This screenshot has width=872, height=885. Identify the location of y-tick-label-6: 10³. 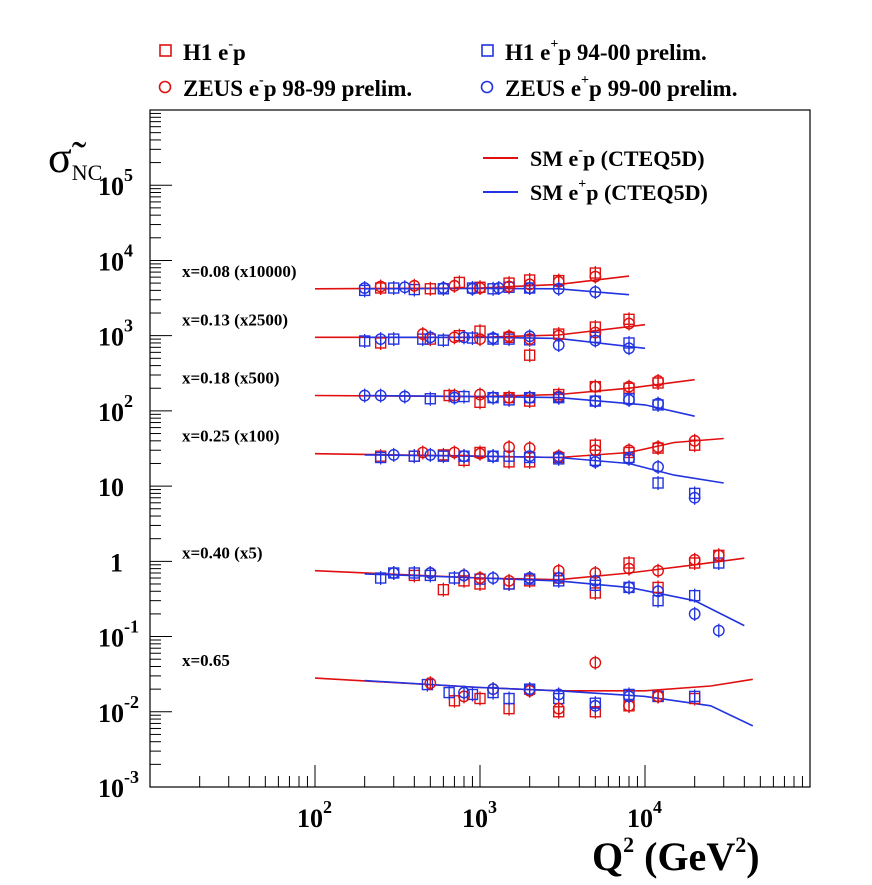
(115, 334).